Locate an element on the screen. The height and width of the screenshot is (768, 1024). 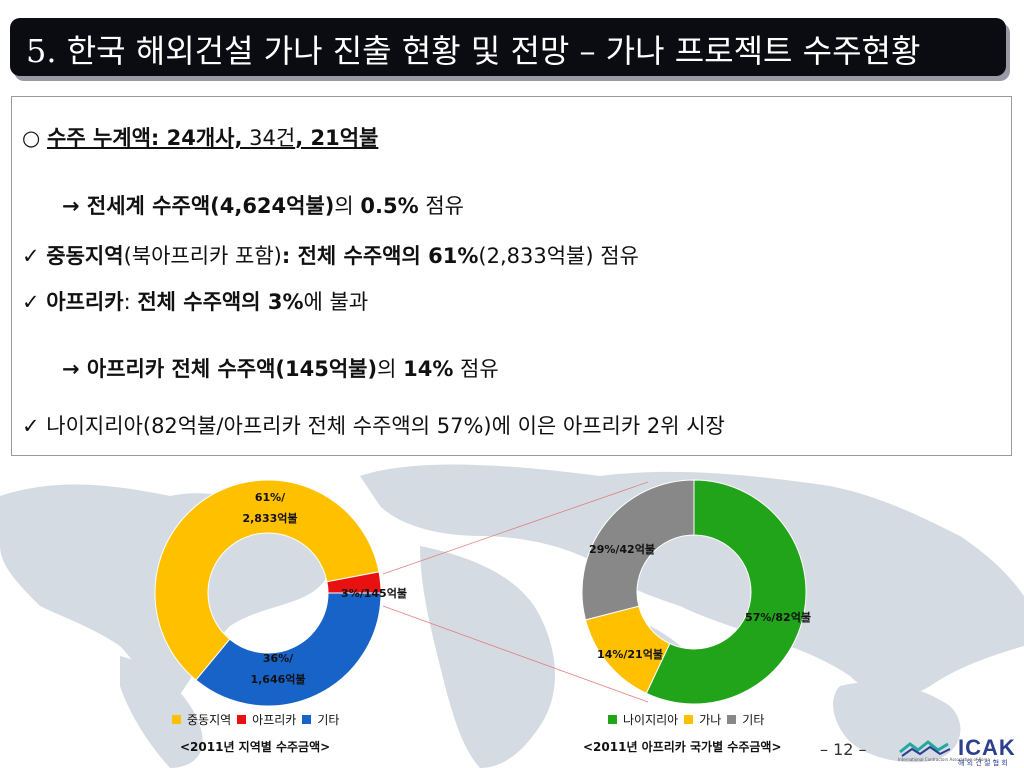
africa-line: ✓ 아프리카: 전체 수주액의 3%에 불과 is located at coordinates (195, 301).